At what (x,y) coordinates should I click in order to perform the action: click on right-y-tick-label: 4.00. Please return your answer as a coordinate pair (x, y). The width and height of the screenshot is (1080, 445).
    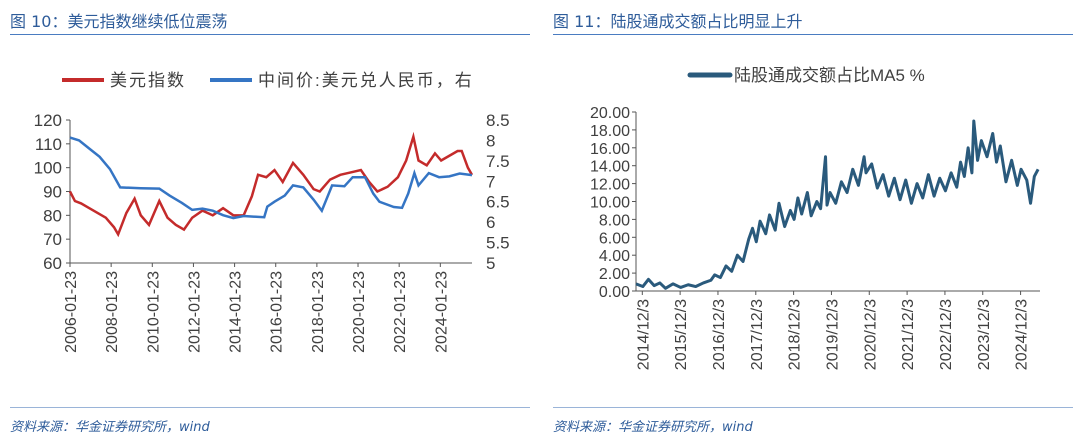
    Looking at the image, I should click on (614, 256).